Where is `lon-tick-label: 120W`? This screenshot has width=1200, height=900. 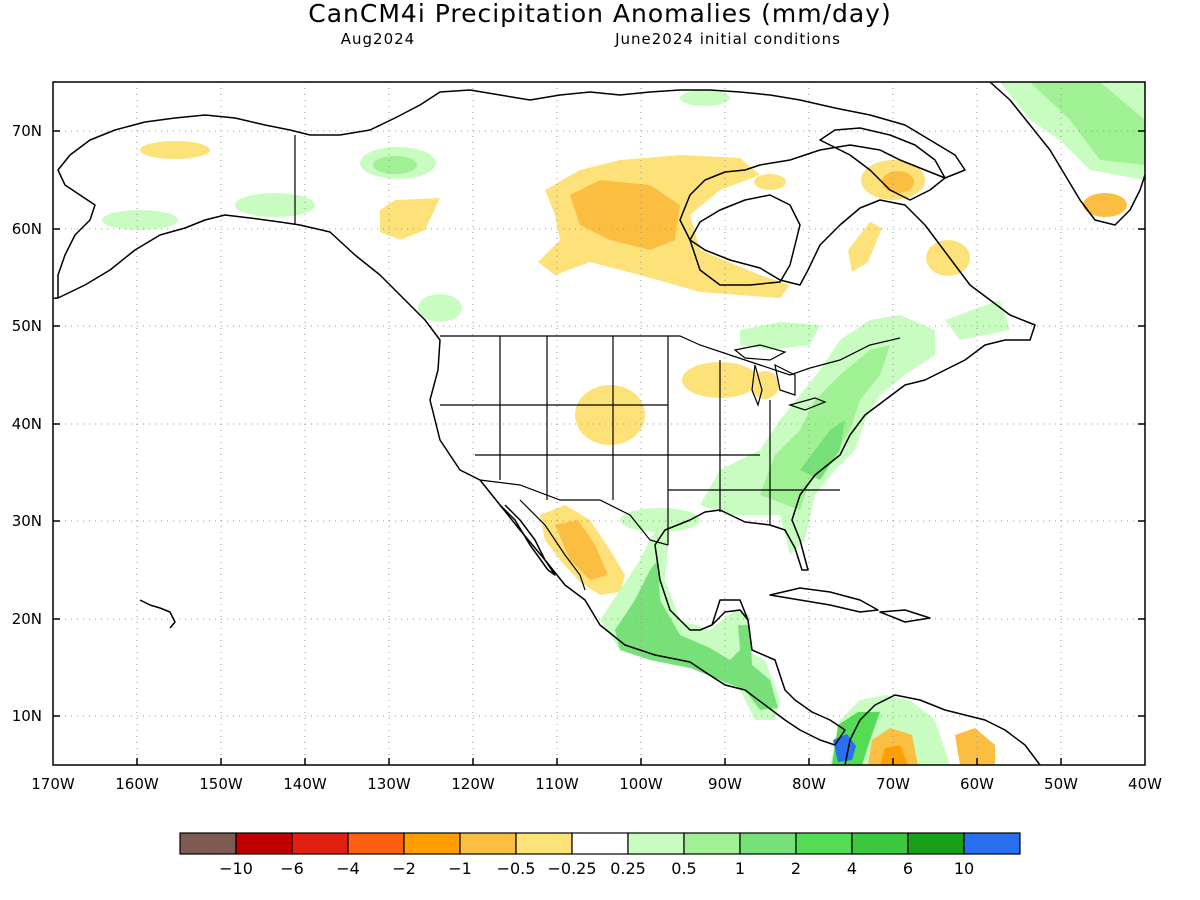
lon-tick-label: 120W is located at coordinates (473, 784).